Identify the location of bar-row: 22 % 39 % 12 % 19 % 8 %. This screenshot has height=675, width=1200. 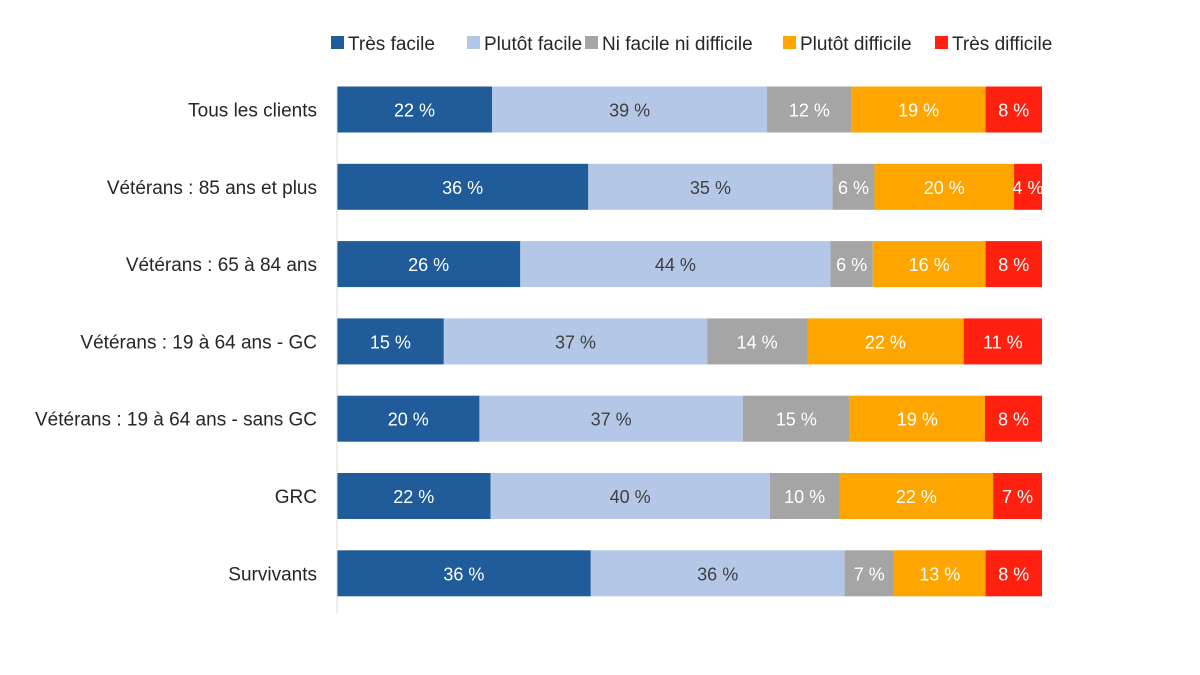
(689, 109).